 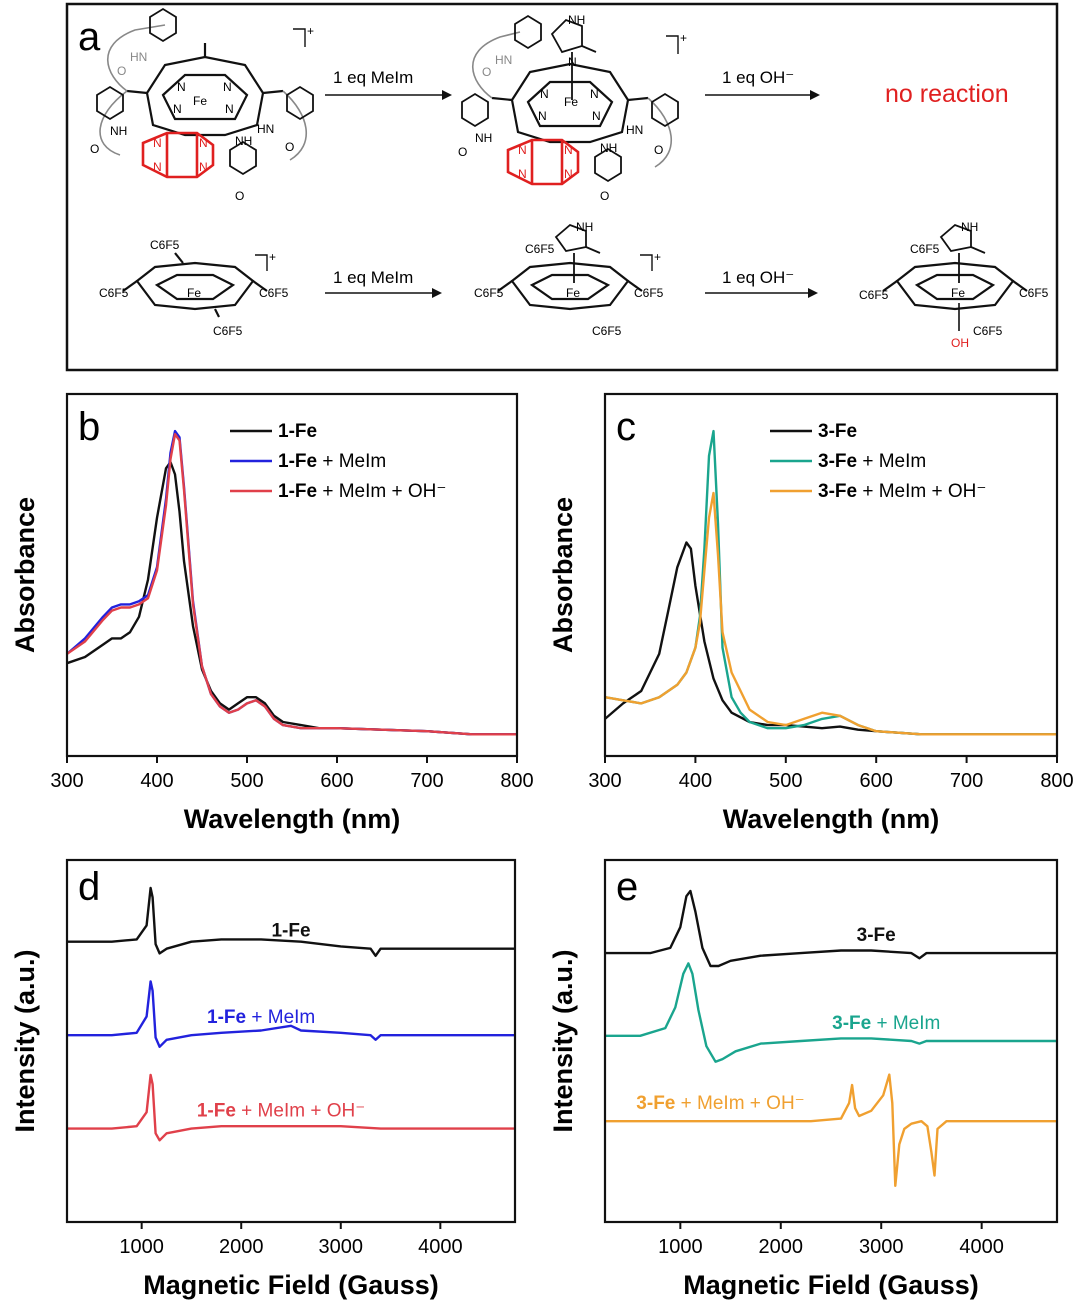 I want to click on x-tick-label: 600, so click(x=336, y=781).